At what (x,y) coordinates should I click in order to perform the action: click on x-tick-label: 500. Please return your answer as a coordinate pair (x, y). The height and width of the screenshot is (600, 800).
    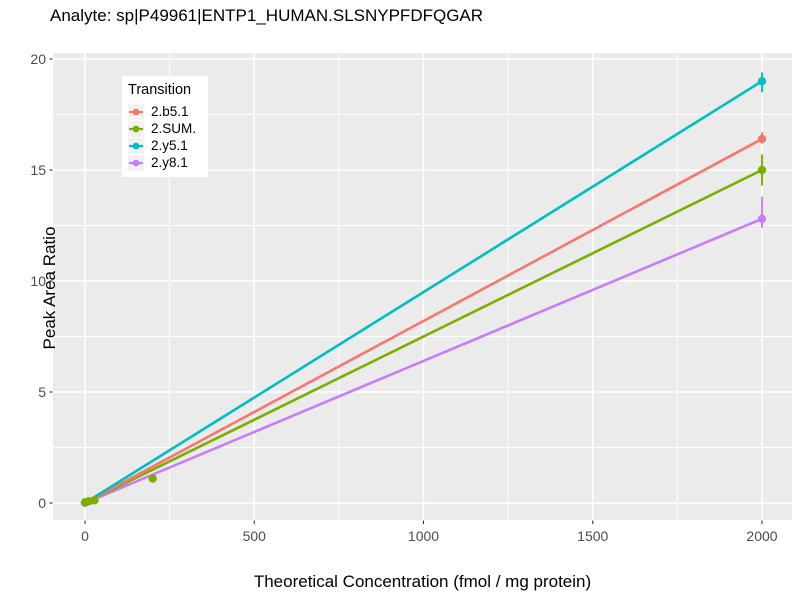
    Looking at the image, I should click on (255, 536).